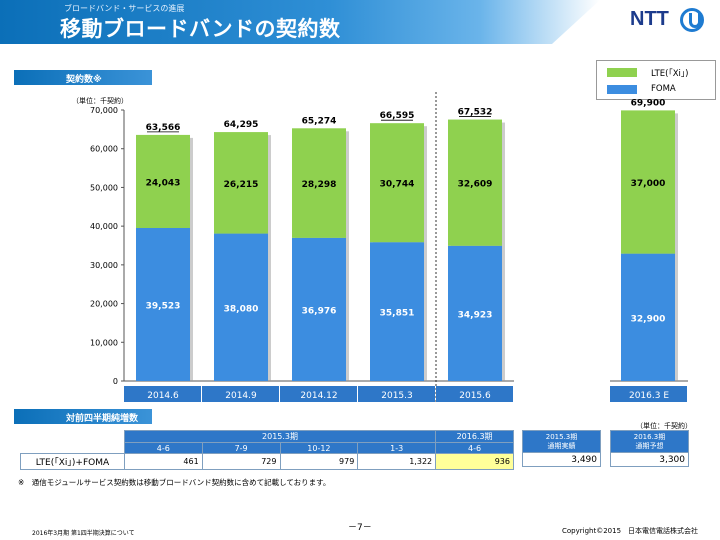  What do you see at coordinates (561, 459) in the screenshot?
I see `fy2015-actual-value: 3,490` at bounding box center [561, 459].